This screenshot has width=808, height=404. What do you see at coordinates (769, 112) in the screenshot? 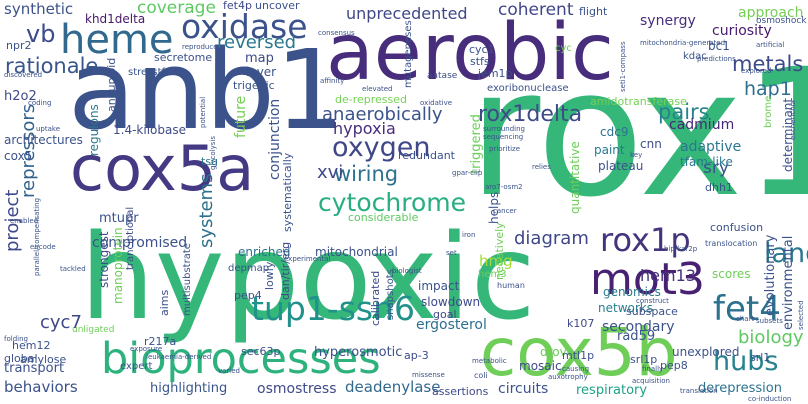
I see `word-brome: brome` at bounding box center [769, 112].